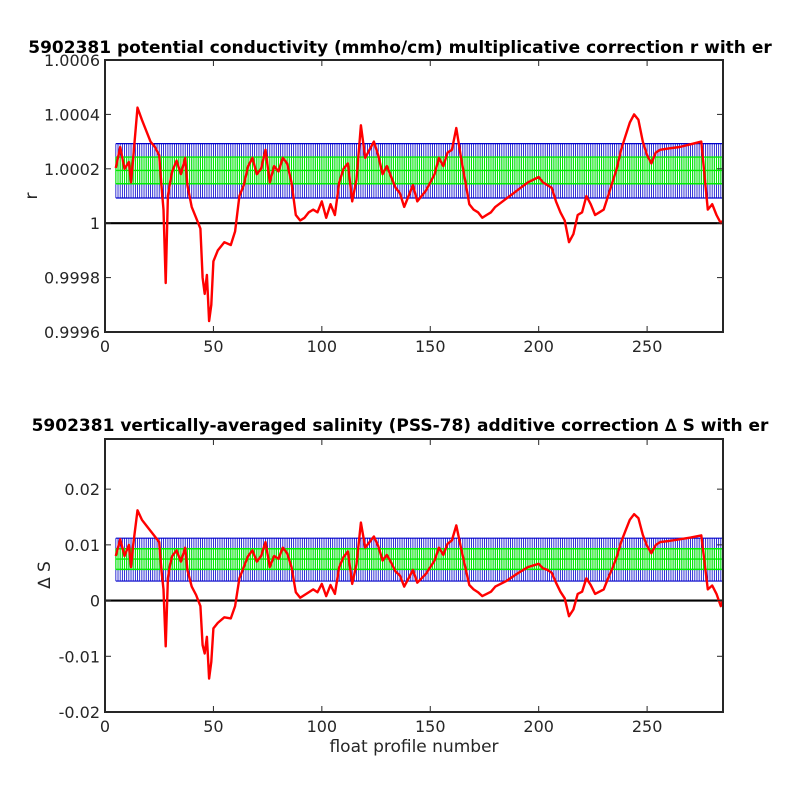  What do you see at coordinates (72, 114) in the screenshot?
I see `y-tick-label: 1.0004` at bounding box center [72, 114].